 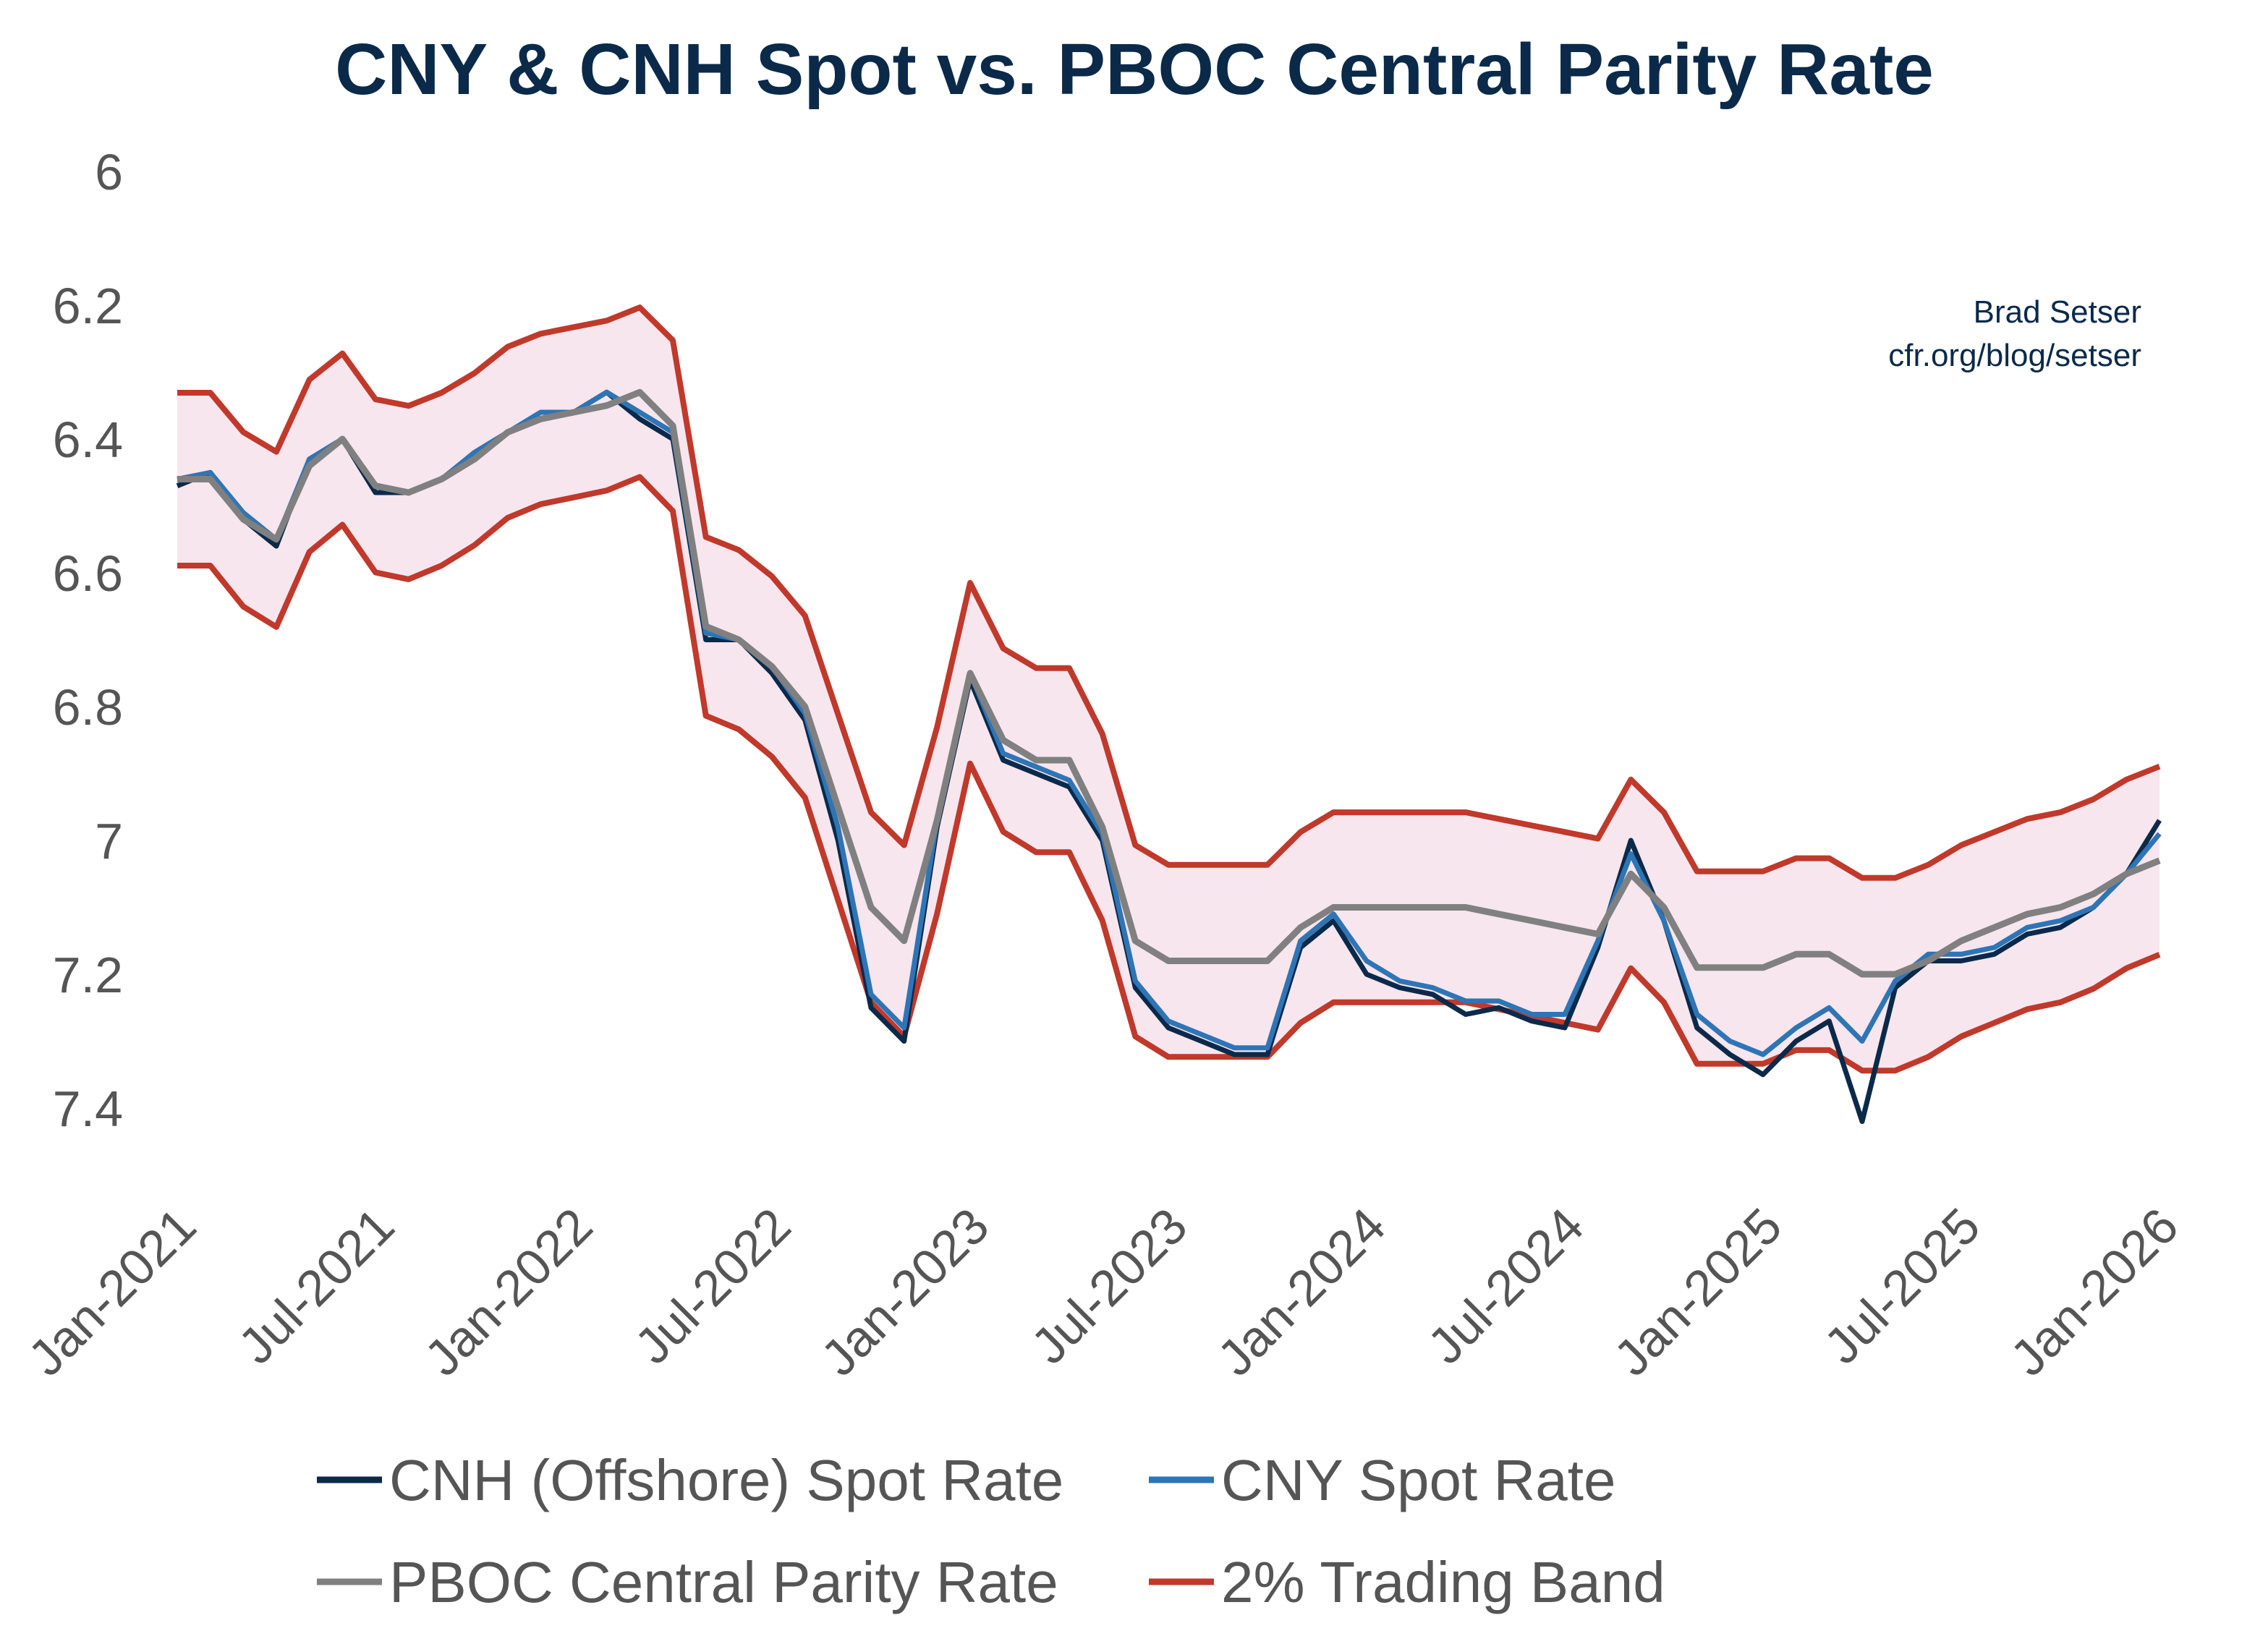 What do you see at coordinates (2057, 312) in the screenshot?
I see `attribution-author: Brad Setser` at bounding box center [2057, 312].